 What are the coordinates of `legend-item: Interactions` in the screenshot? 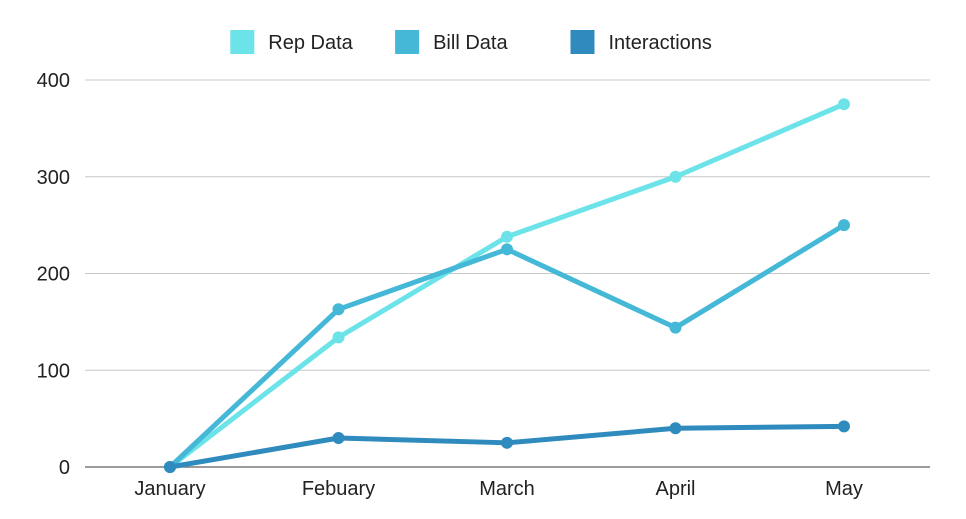 It's located at (641, 42).